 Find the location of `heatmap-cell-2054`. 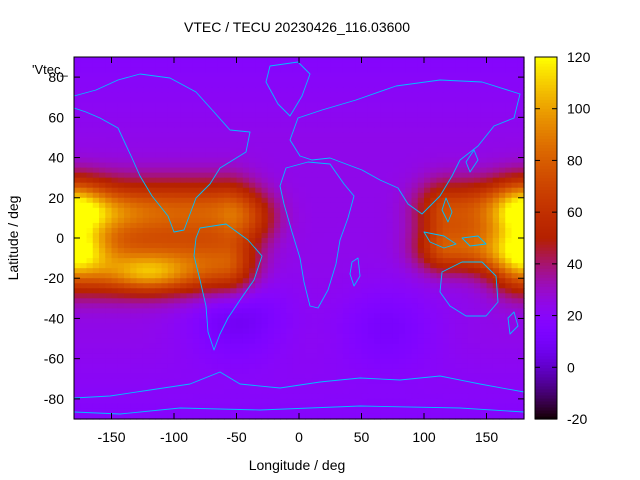

heatmap-cell-2054 is located at coordinates (315, 200).